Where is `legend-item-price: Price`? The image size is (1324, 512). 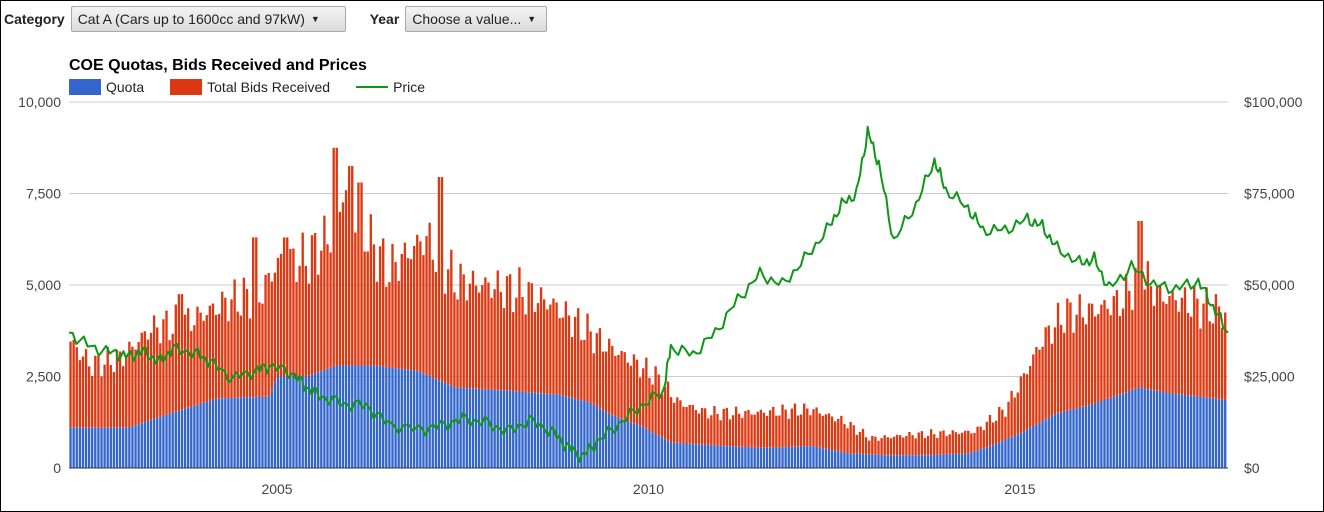 legend-item-price: Price is located at coordinates (390, 87).